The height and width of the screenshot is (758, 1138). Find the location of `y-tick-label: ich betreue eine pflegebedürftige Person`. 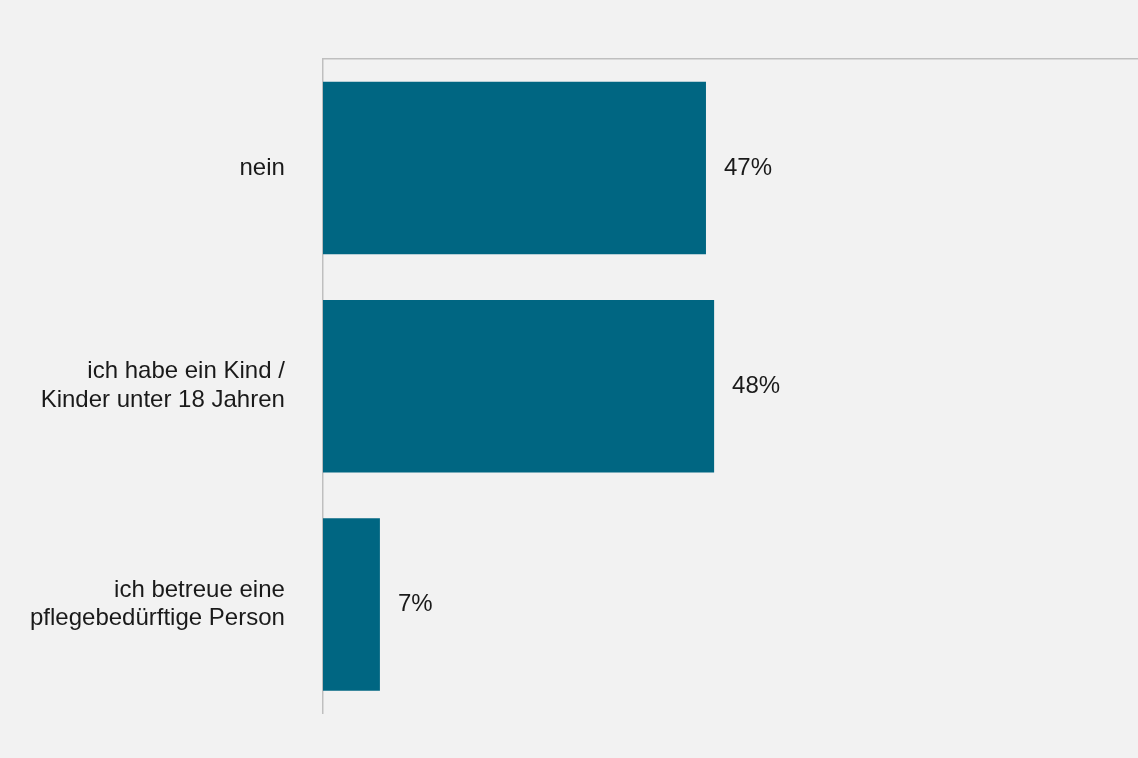

y-tick-label: ich betreue eine pflegebedürftige Person is located at coordinates (157, 602).